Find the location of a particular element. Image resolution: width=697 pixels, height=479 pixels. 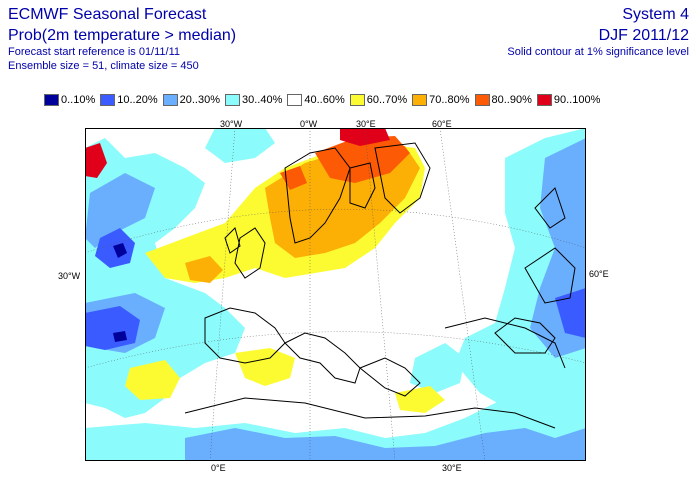

region-20-30-west is located at coordinates (120, 210).